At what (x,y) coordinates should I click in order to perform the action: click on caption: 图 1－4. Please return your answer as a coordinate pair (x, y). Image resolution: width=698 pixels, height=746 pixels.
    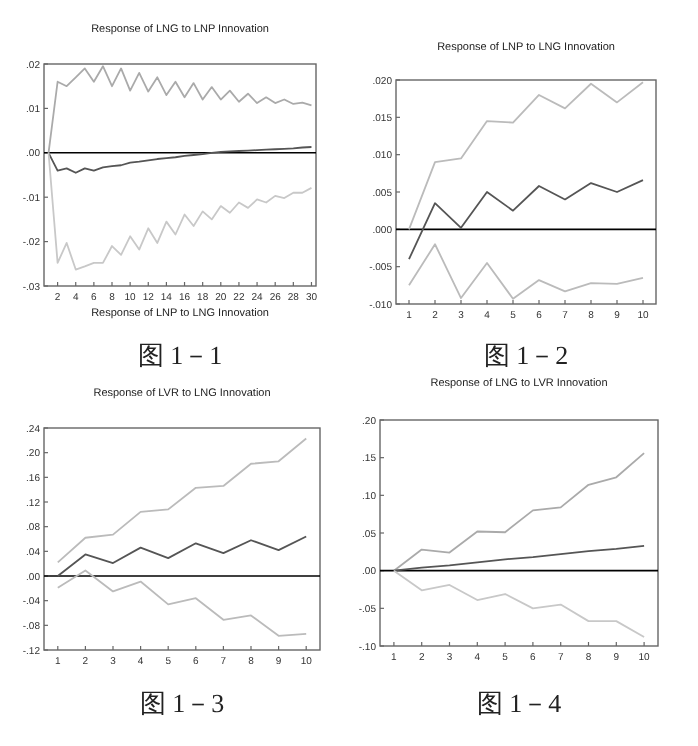
    Looking at the image, I should click on (519, 703).